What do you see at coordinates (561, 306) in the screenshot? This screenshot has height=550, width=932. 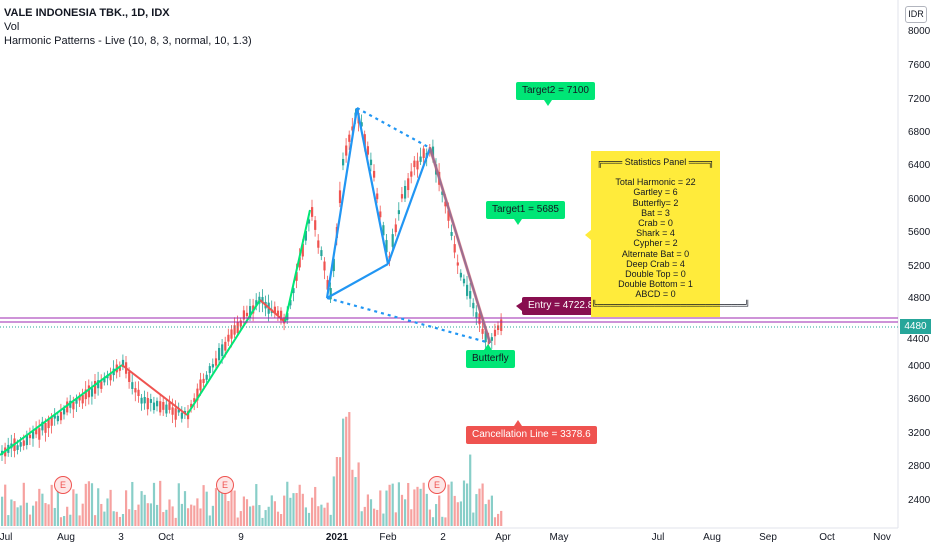 I see `entry-label: Entry = 4722.8` at bounding box center [561, 306].